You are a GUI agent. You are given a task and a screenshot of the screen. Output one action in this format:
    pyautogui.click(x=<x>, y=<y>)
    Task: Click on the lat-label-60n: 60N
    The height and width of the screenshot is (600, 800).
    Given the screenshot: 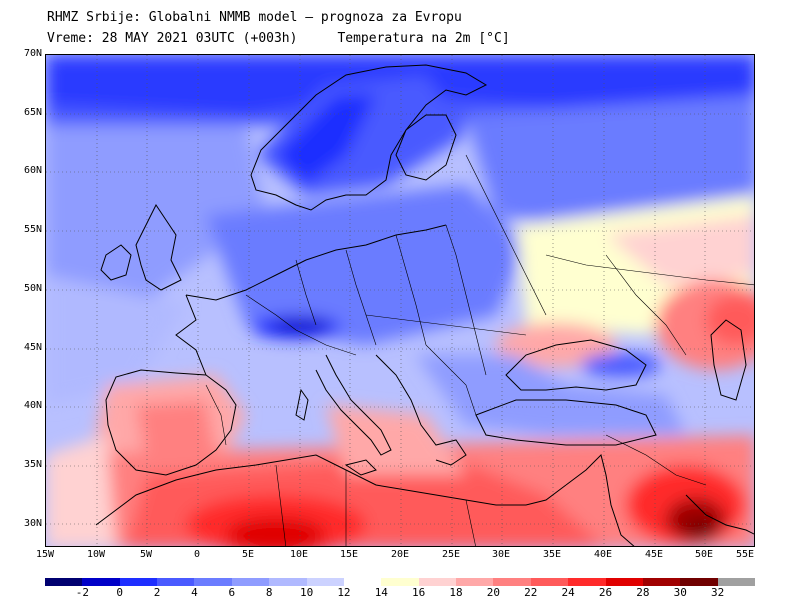 What is the action you would take?
    pyautogui.click(x=32, y=170)
    